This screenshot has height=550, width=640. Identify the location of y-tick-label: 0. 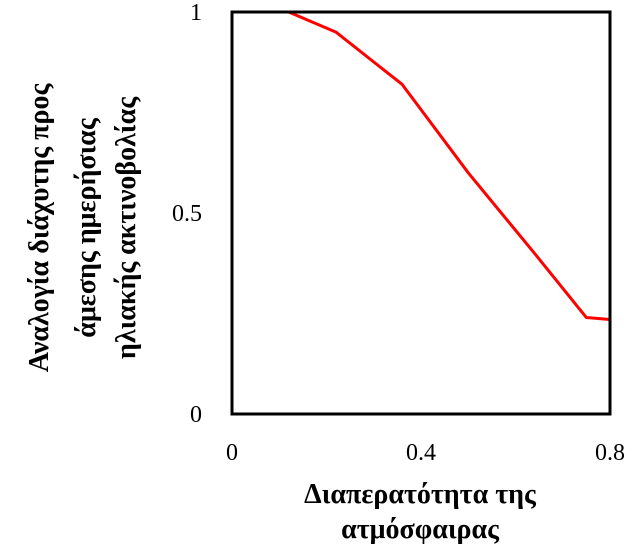
(196, 415).